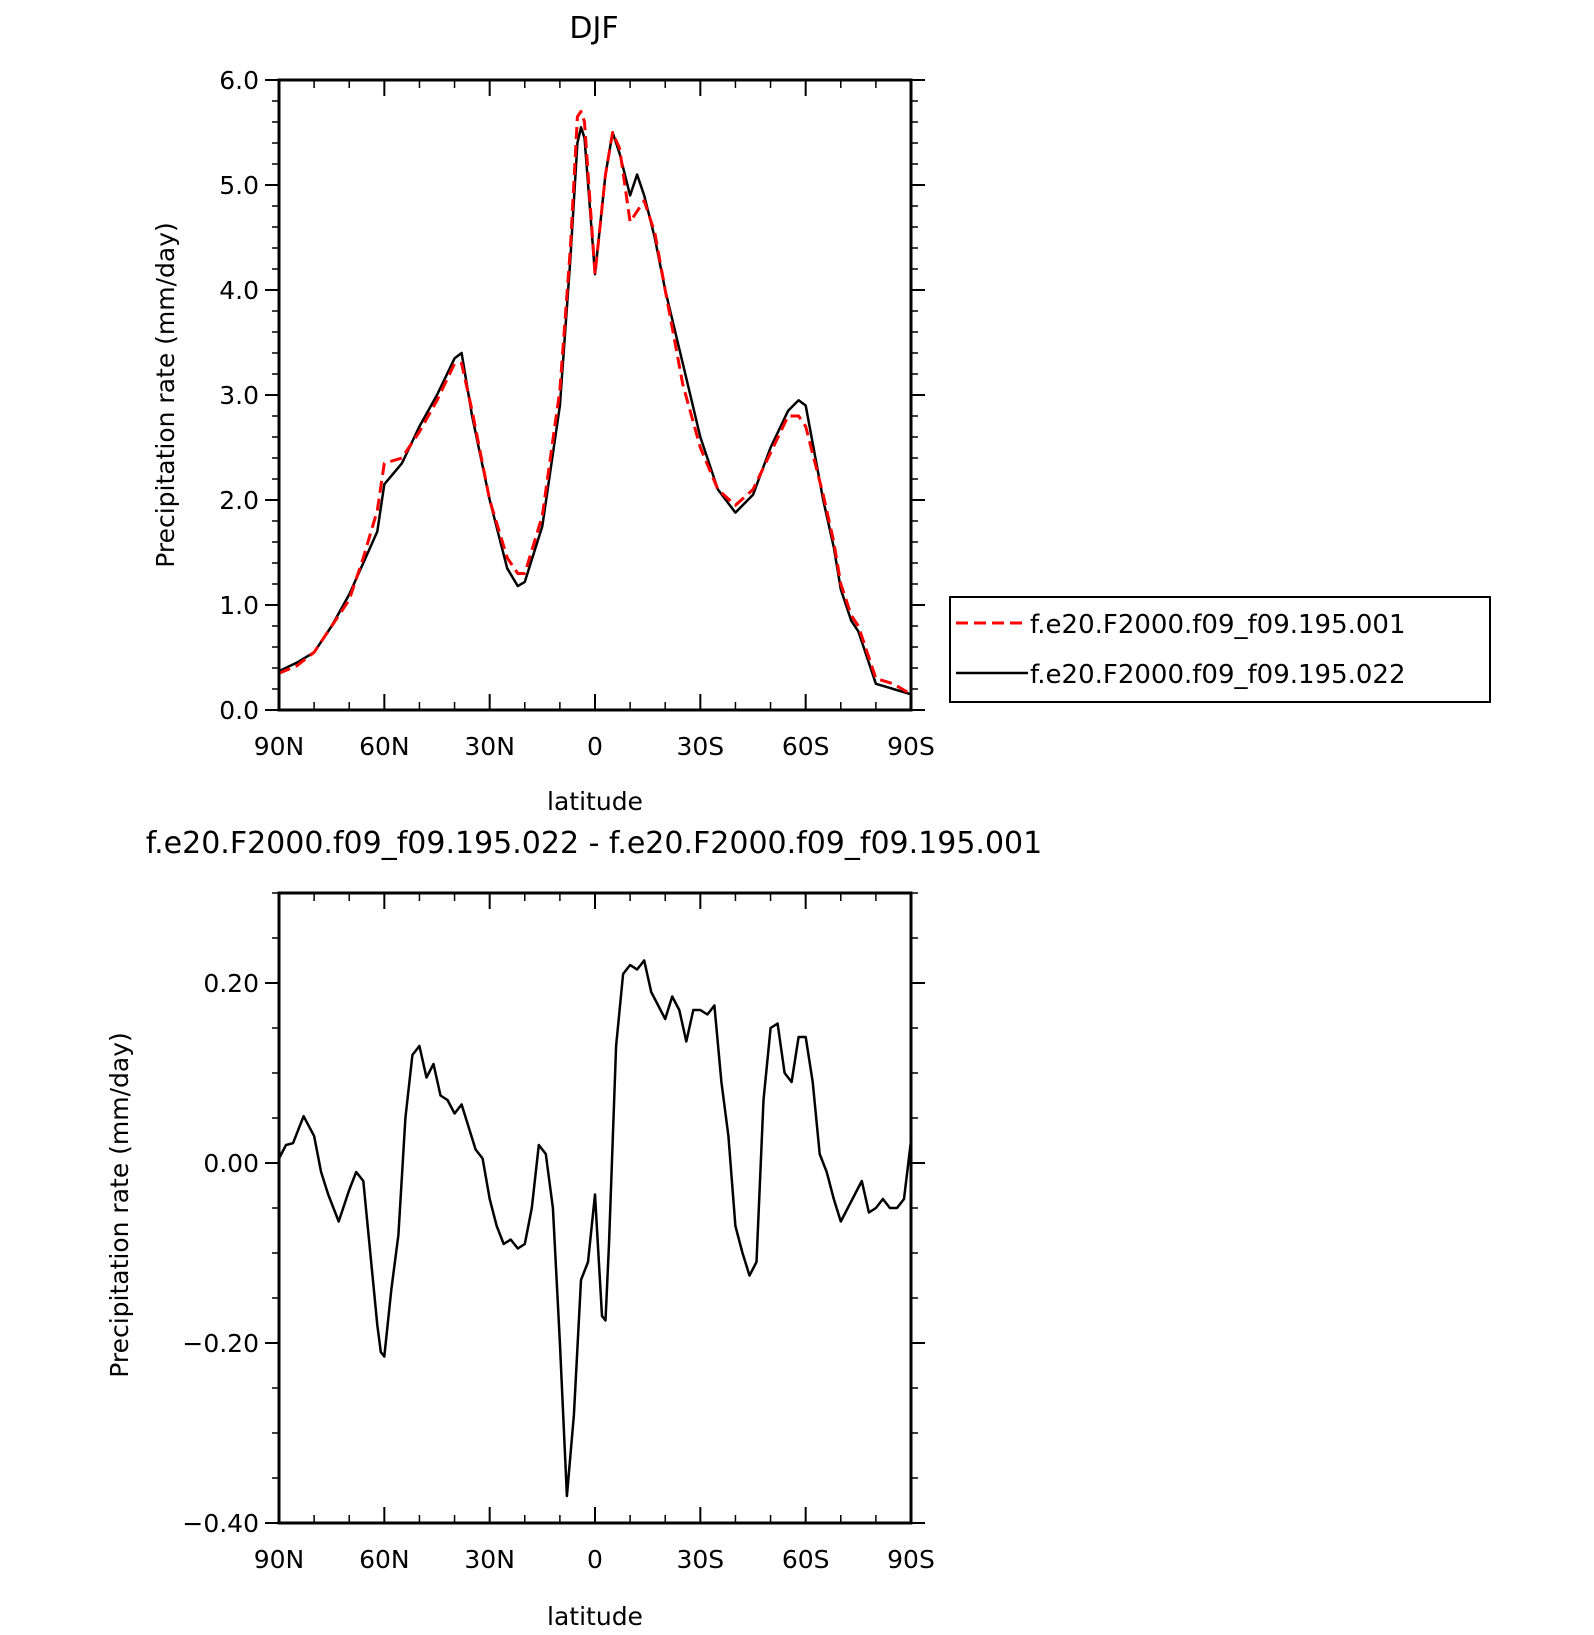  What do you see at coordinates (239, 185) in the screenshot?
I see `top-y-tick-label: 5.0` at bounding box center [239, 185].